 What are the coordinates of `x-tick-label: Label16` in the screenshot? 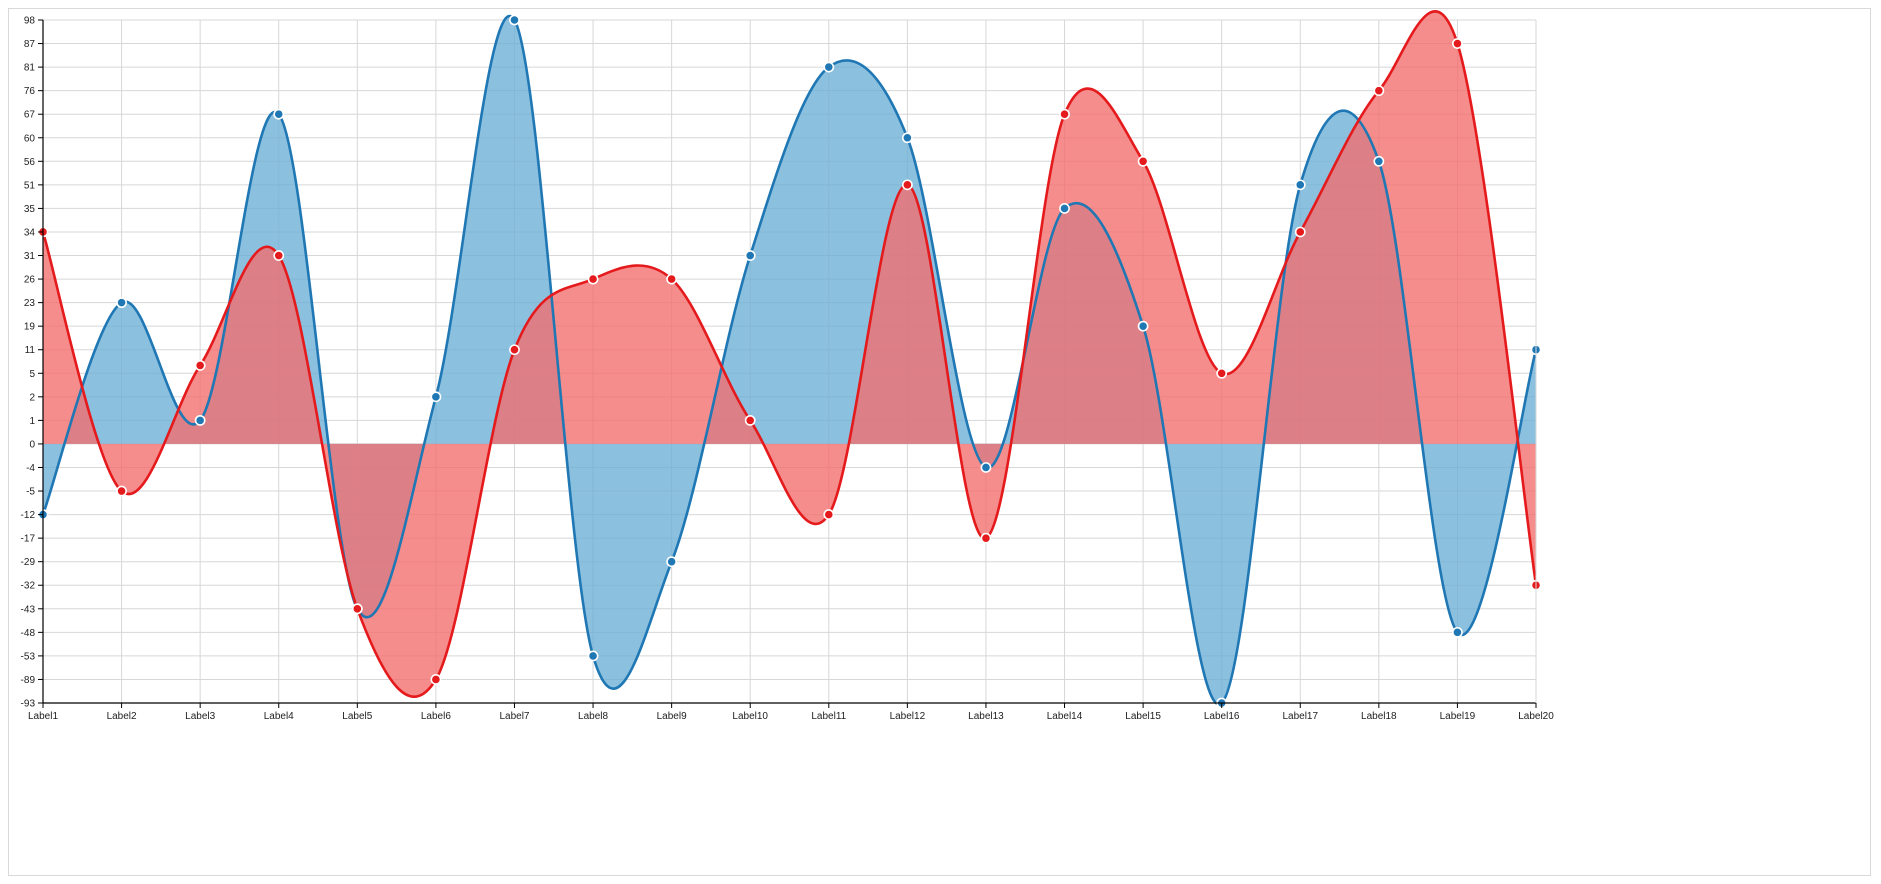 It's located at (1222, 716).